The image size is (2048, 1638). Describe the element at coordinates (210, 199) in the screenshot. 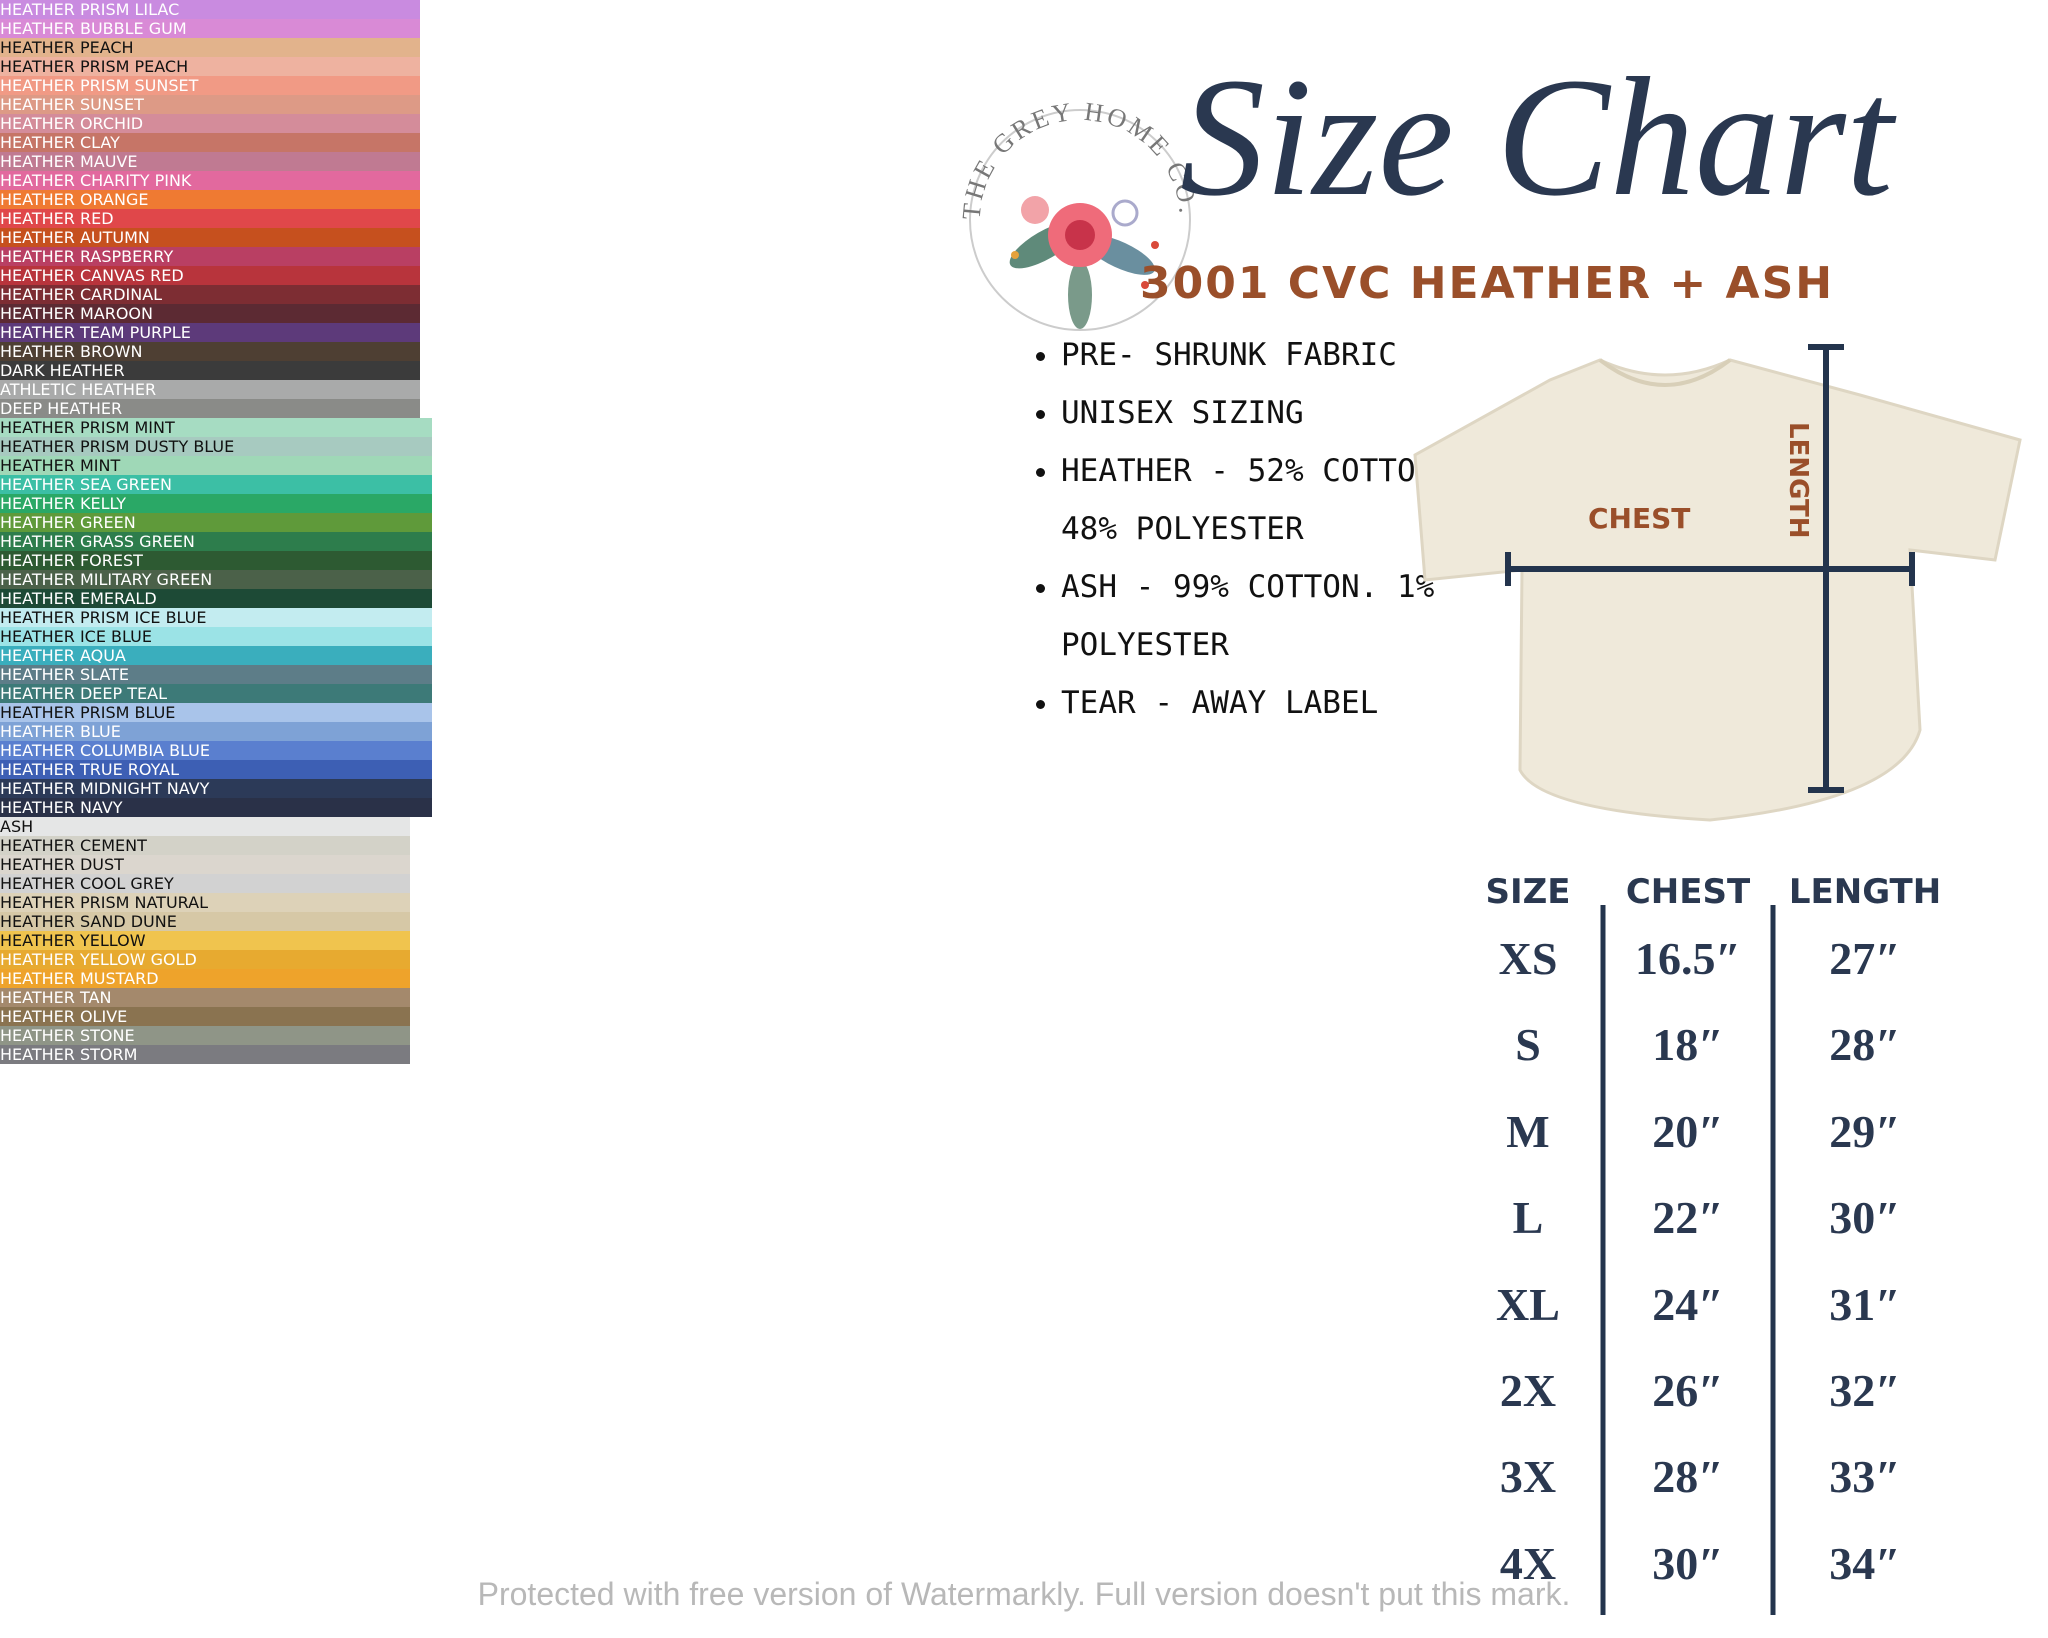

I see `color-swatch: HEATHER ORANGE` at that location.